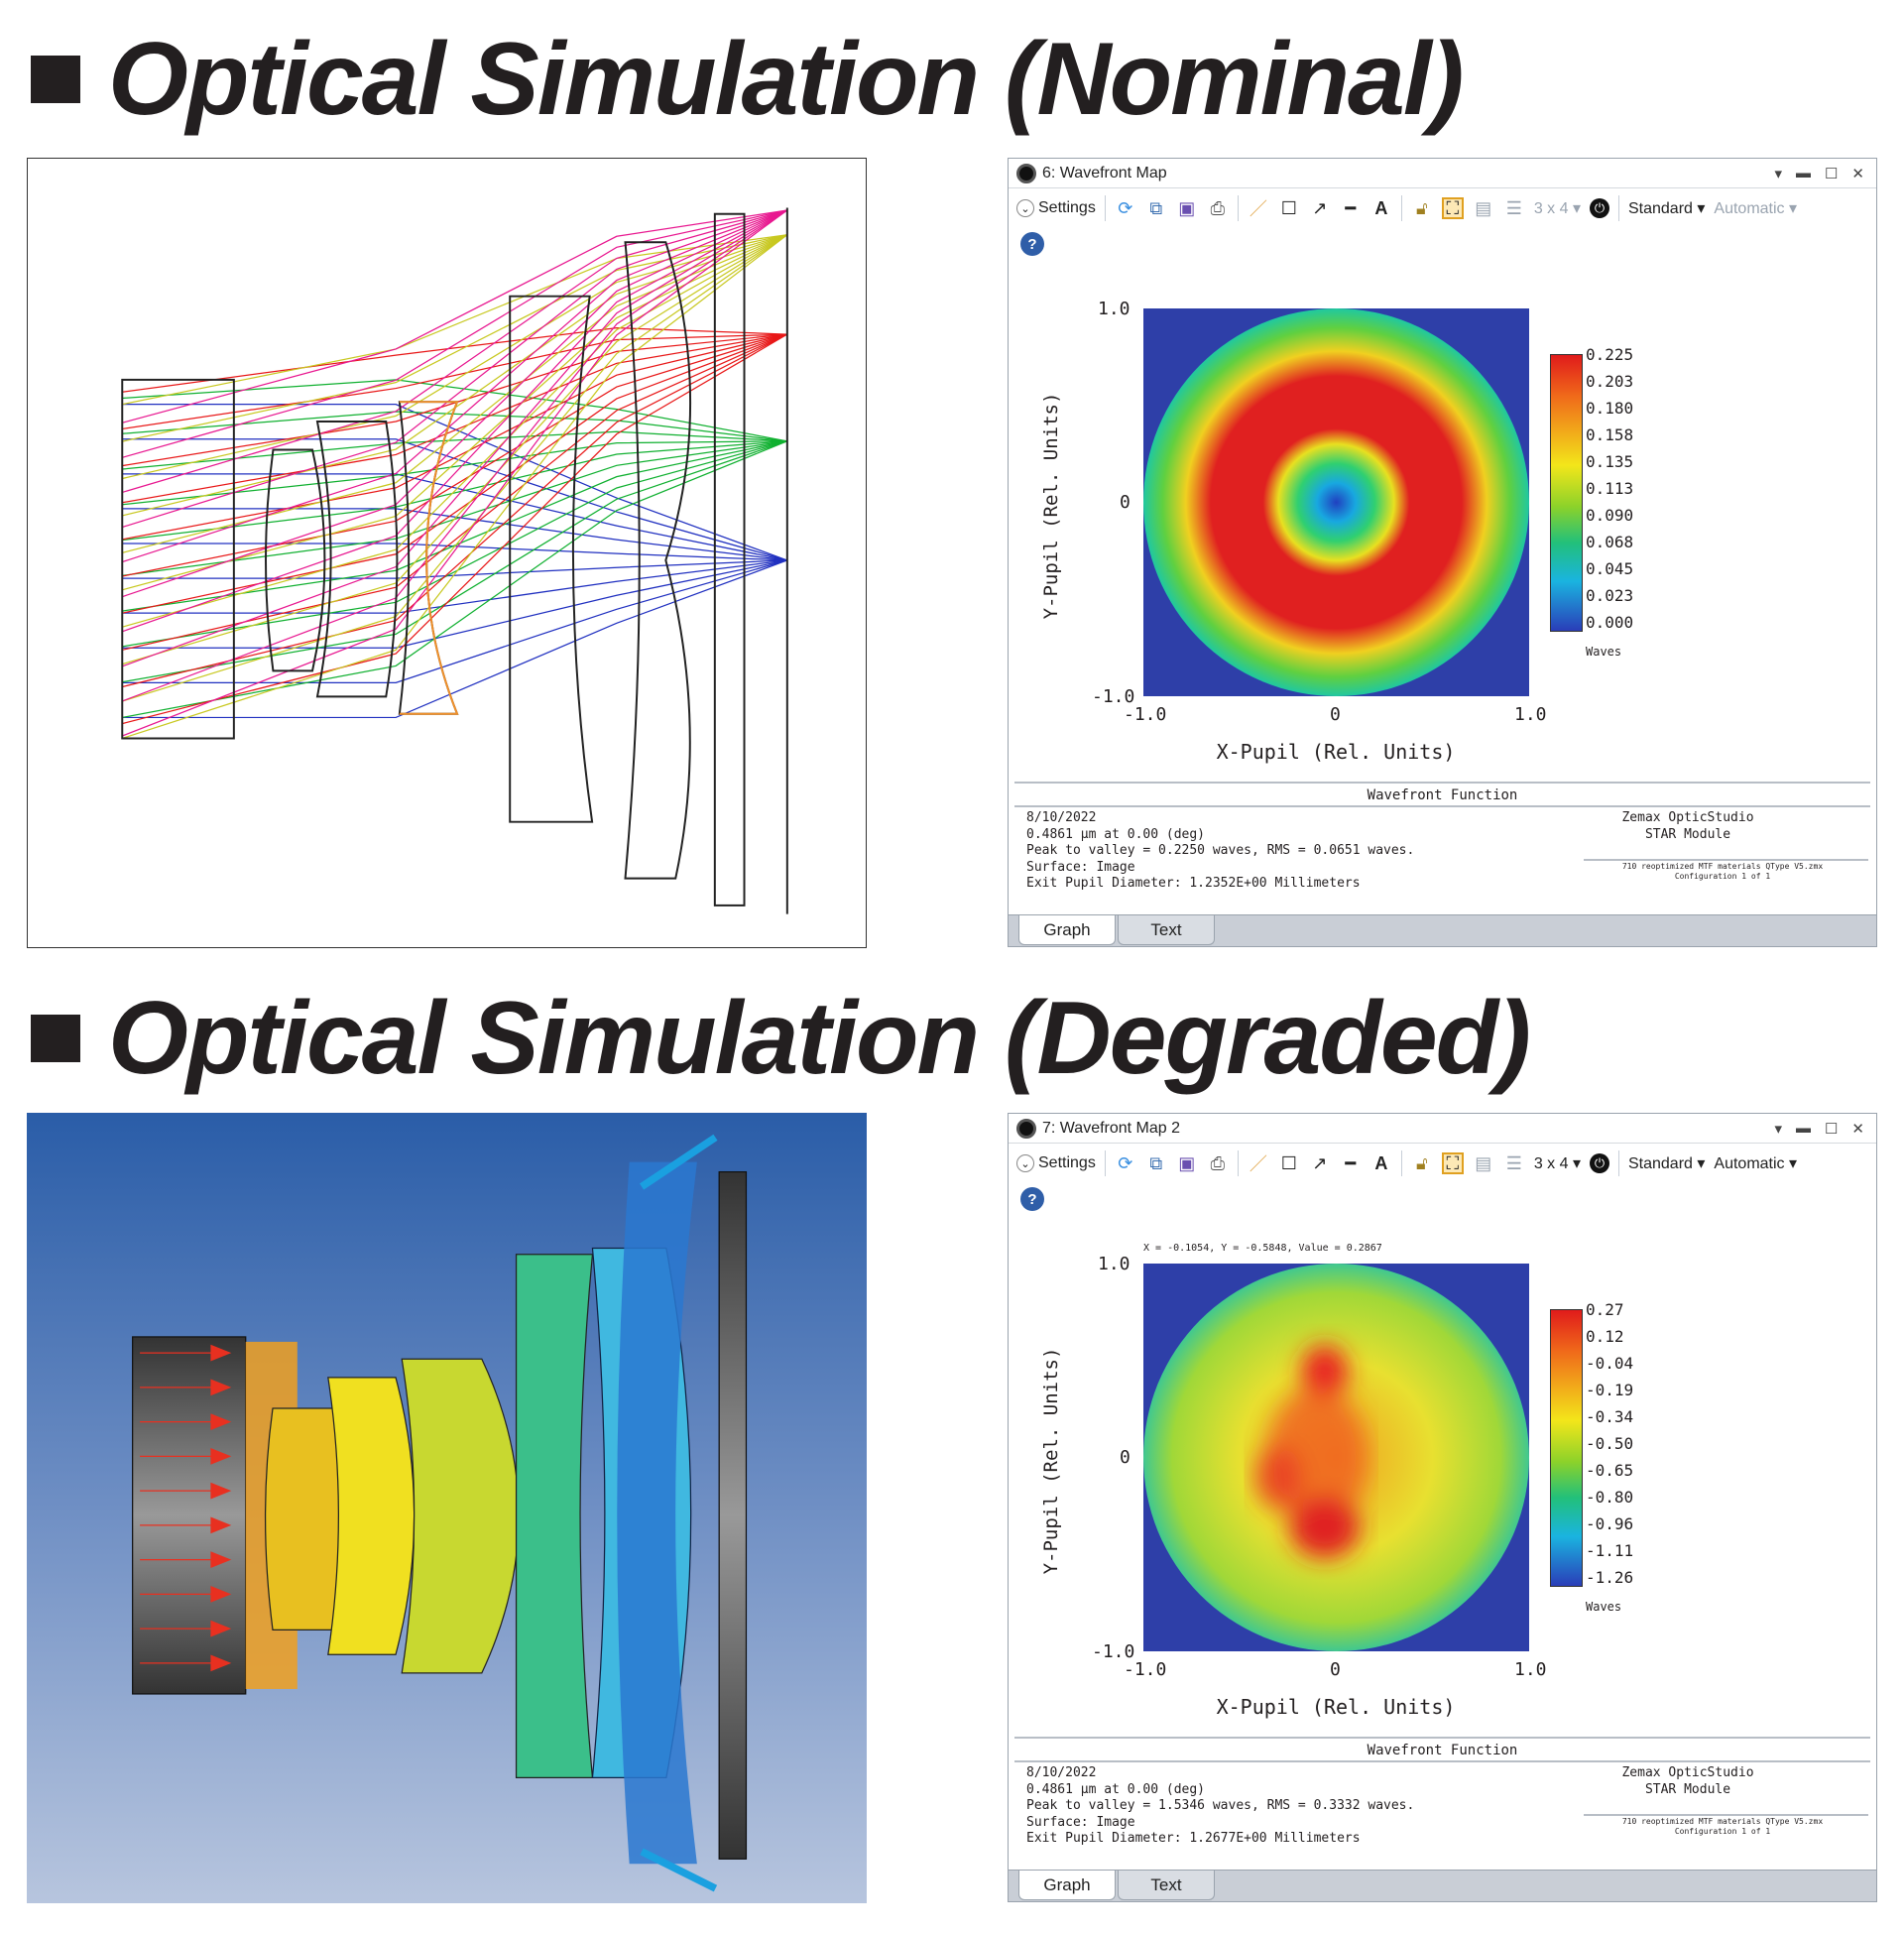 The width and height of the screenshot is (1904, 1933). Describe the element at coordinates (1025, 208) in the screenshot. I see `chevron-down-circle-icon: ⌄` at that location.